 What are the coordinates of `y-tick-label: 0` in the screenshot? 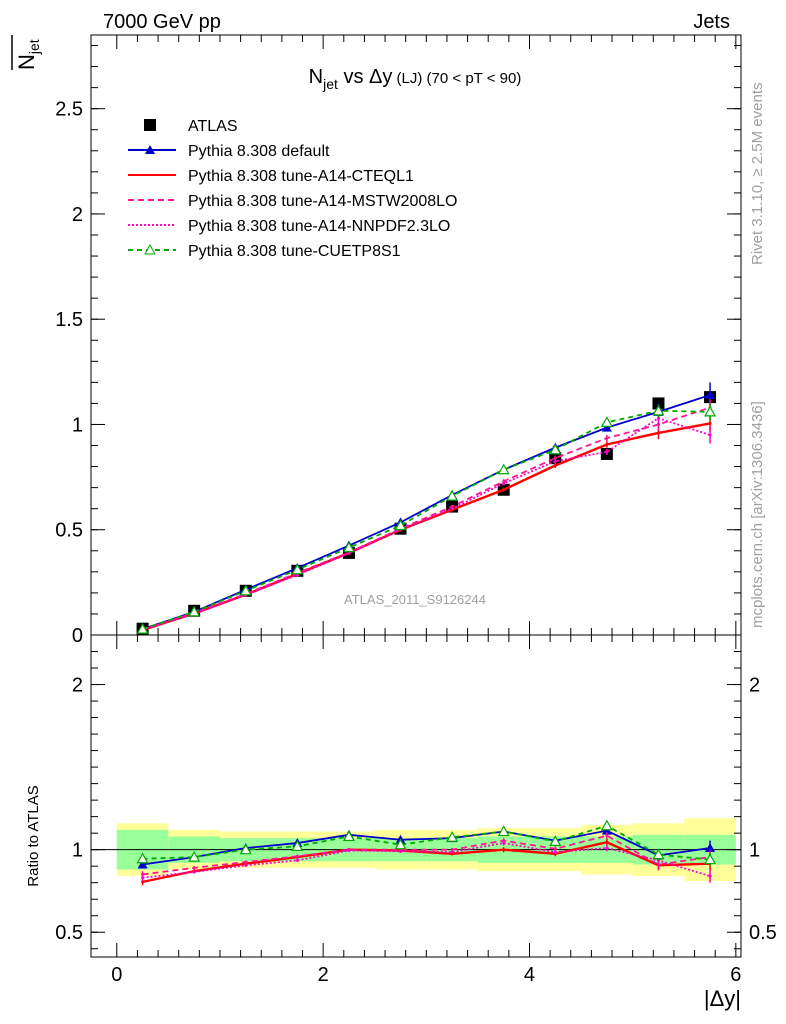 It's located at (77, 636).